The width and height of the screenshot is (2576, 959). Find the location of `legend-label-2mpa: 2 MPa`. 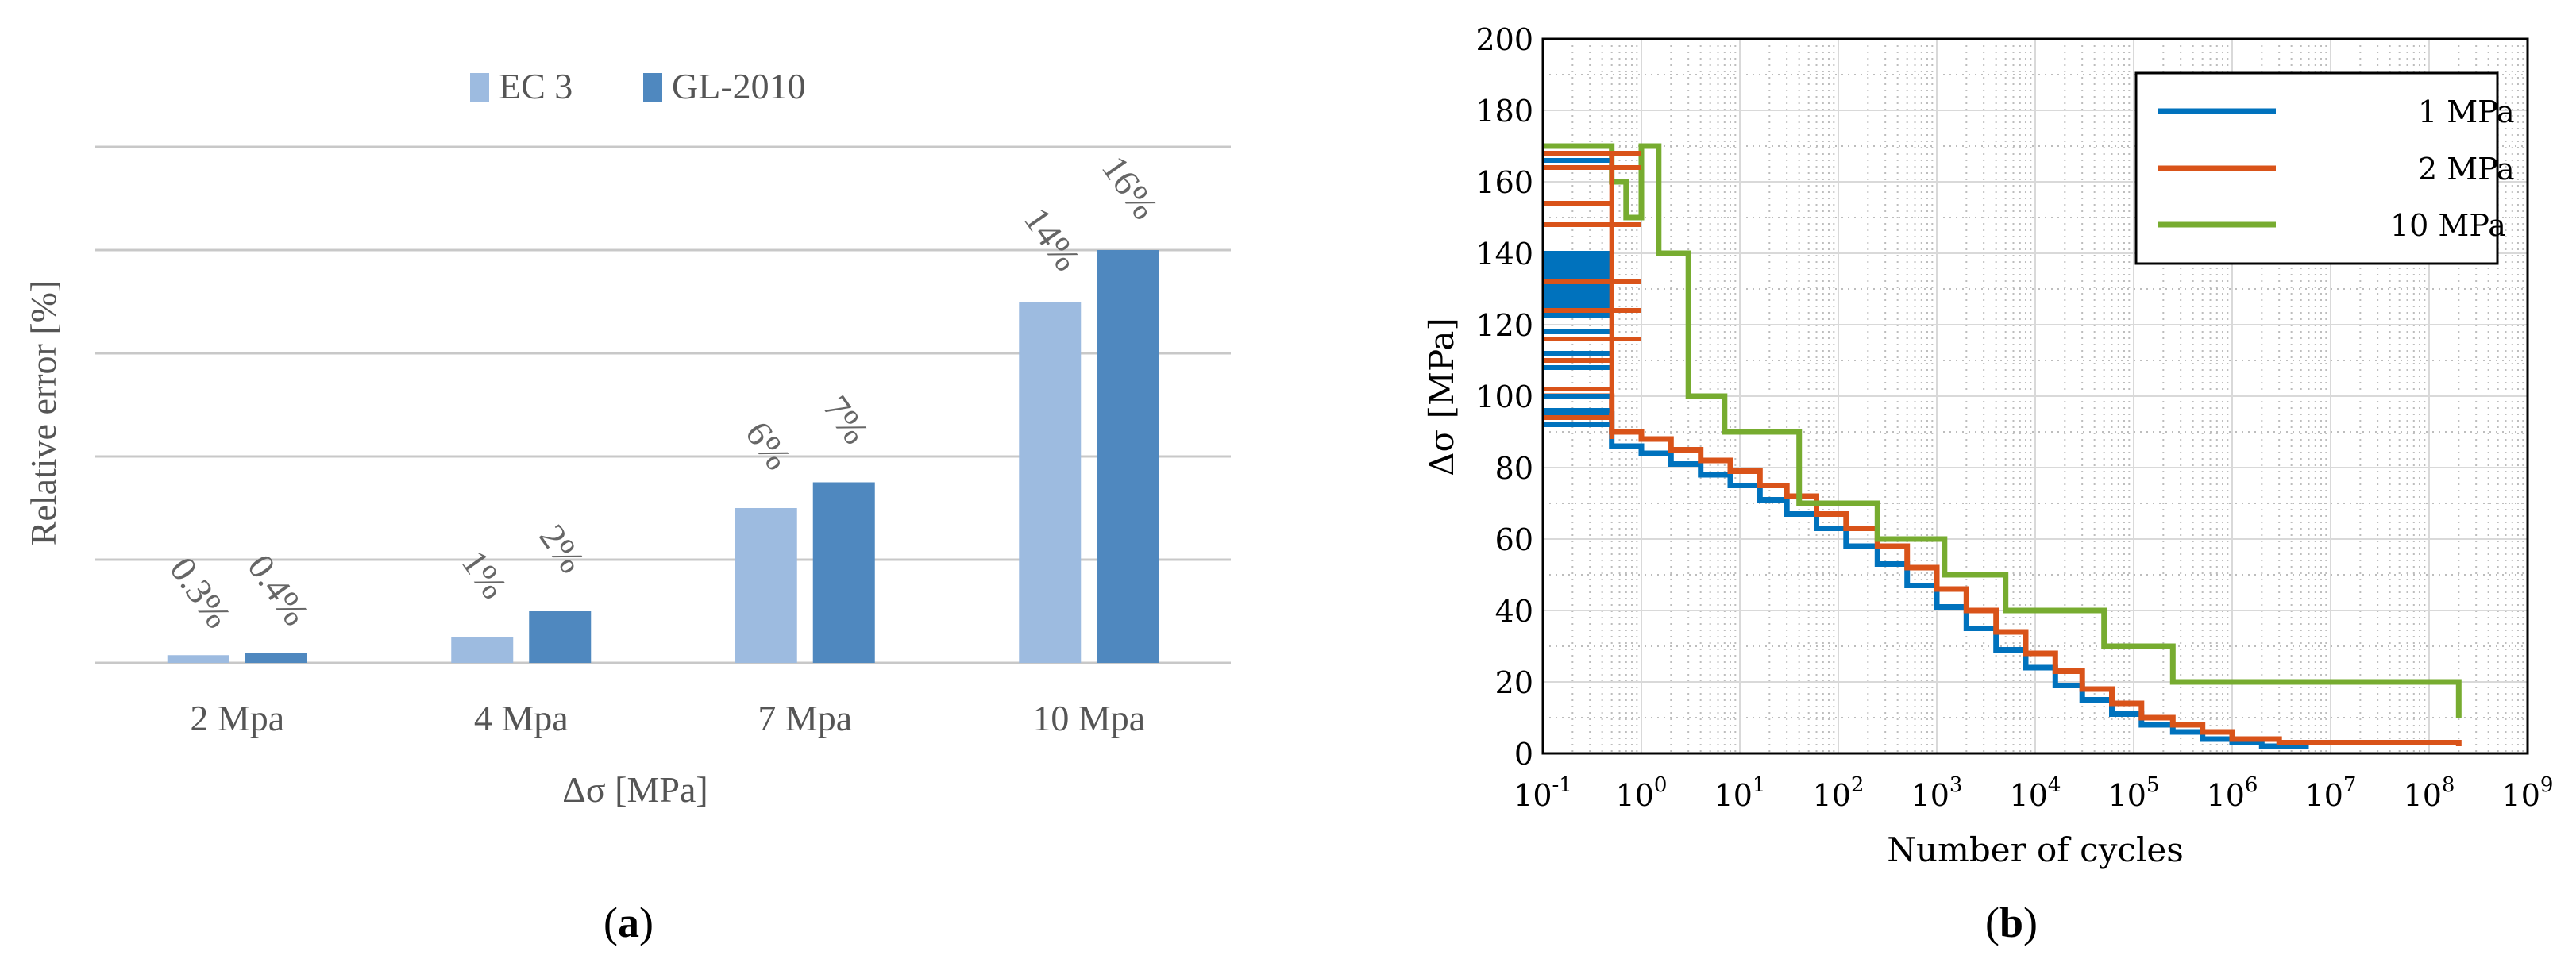

legend-label-2mpa: 2 MPa is located at coordinates (2466, 169).